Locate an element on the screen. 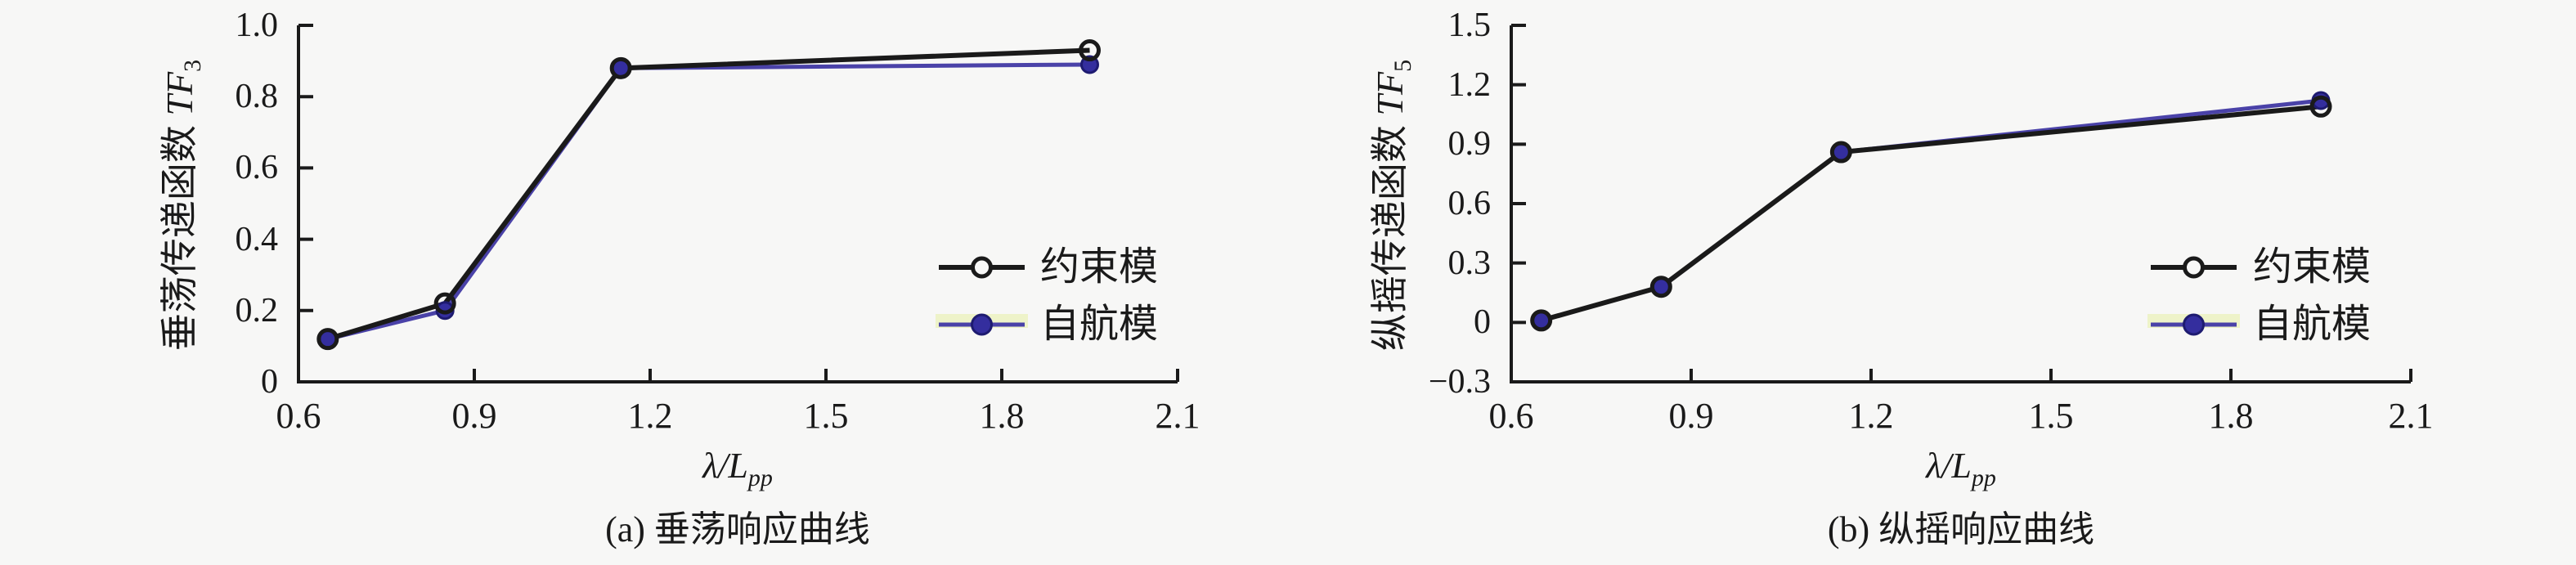  pitch-legend-marker-constrained is located at coordinates (2194, 267).